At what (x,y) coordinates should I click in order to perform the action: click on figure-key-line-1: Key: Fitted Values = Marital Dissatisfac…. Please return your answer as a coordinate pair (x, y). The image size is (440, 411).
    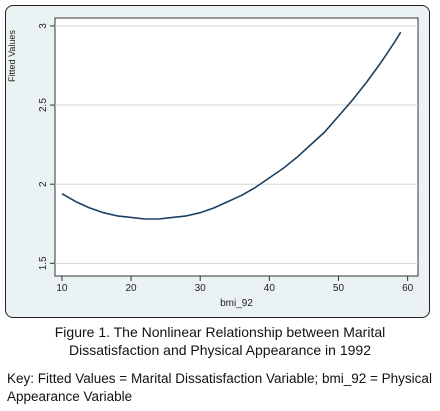
    Looking at the image, I should click on (219, 378).